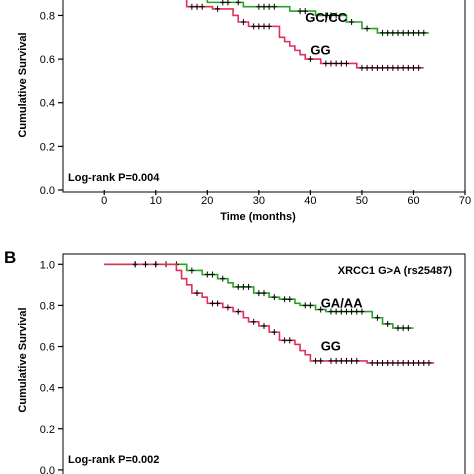 The height and width of the screenshot is (474, 474). What do you see at coordinates (51, 366) in the screenshot?
I see `panel-b-y-ticks: 0.0 0.2 0.4 0.6 0.8 1.0` at bounding box center [51, 366].